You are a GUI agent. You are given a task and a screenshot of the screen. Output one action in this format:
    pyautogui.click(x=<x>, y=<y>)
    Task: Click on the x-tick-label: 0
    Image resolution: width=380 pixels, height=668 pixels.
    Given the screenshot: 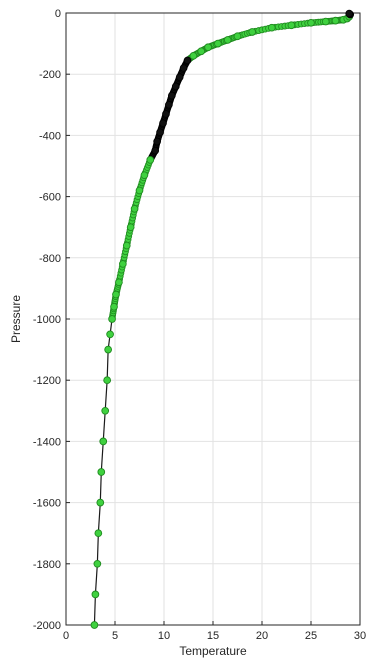 What is the action you would take?
    pyautogui.click(x=66, y=636)
    